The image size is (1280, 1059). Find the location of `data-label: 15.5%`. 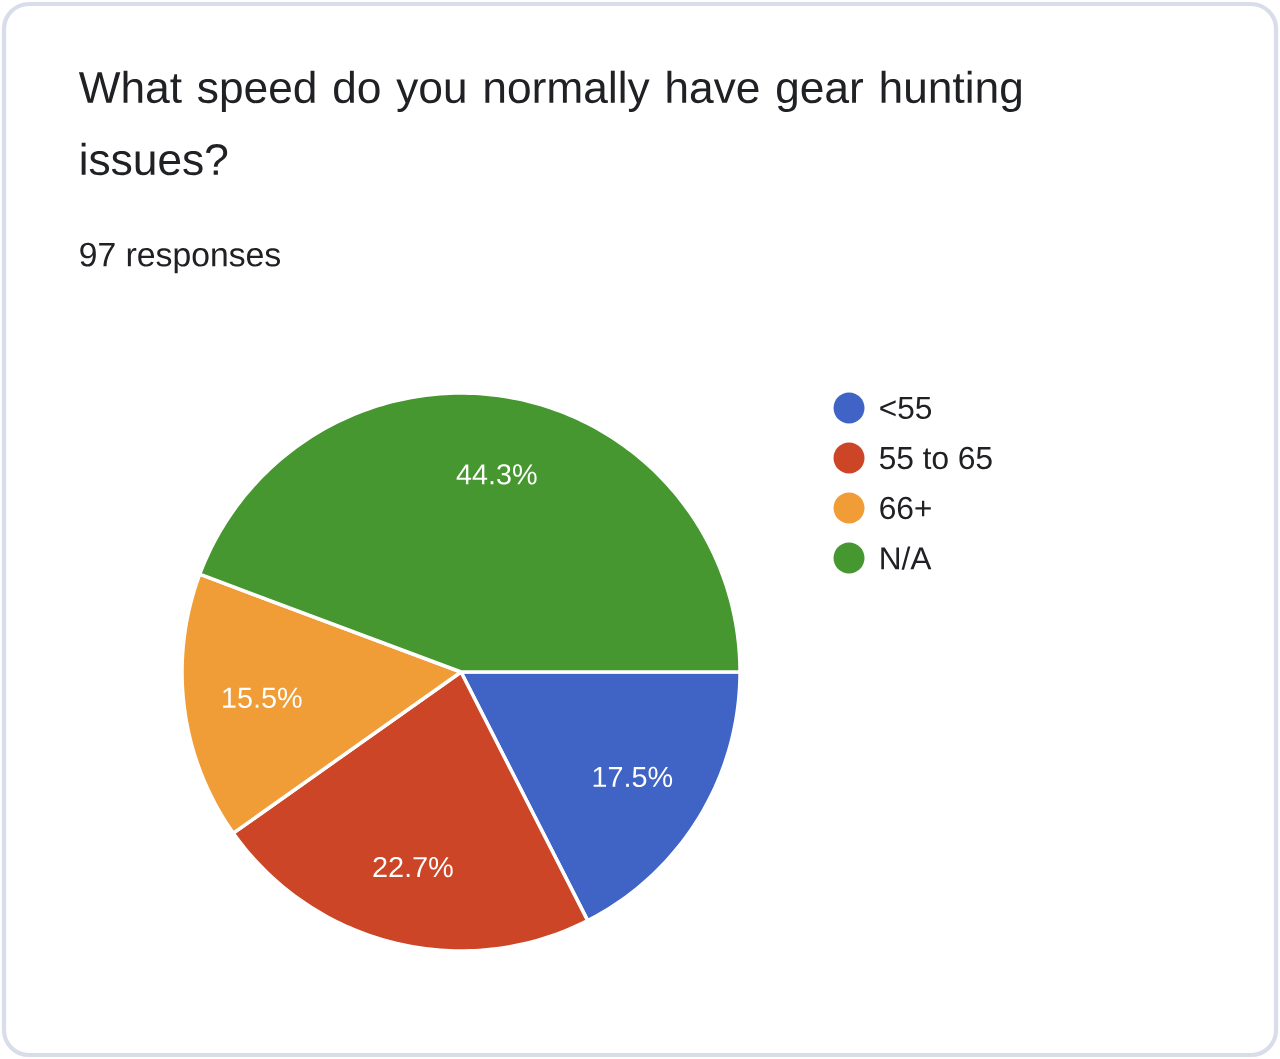

data-label: 15.5% is located at coordinates (262, 697).